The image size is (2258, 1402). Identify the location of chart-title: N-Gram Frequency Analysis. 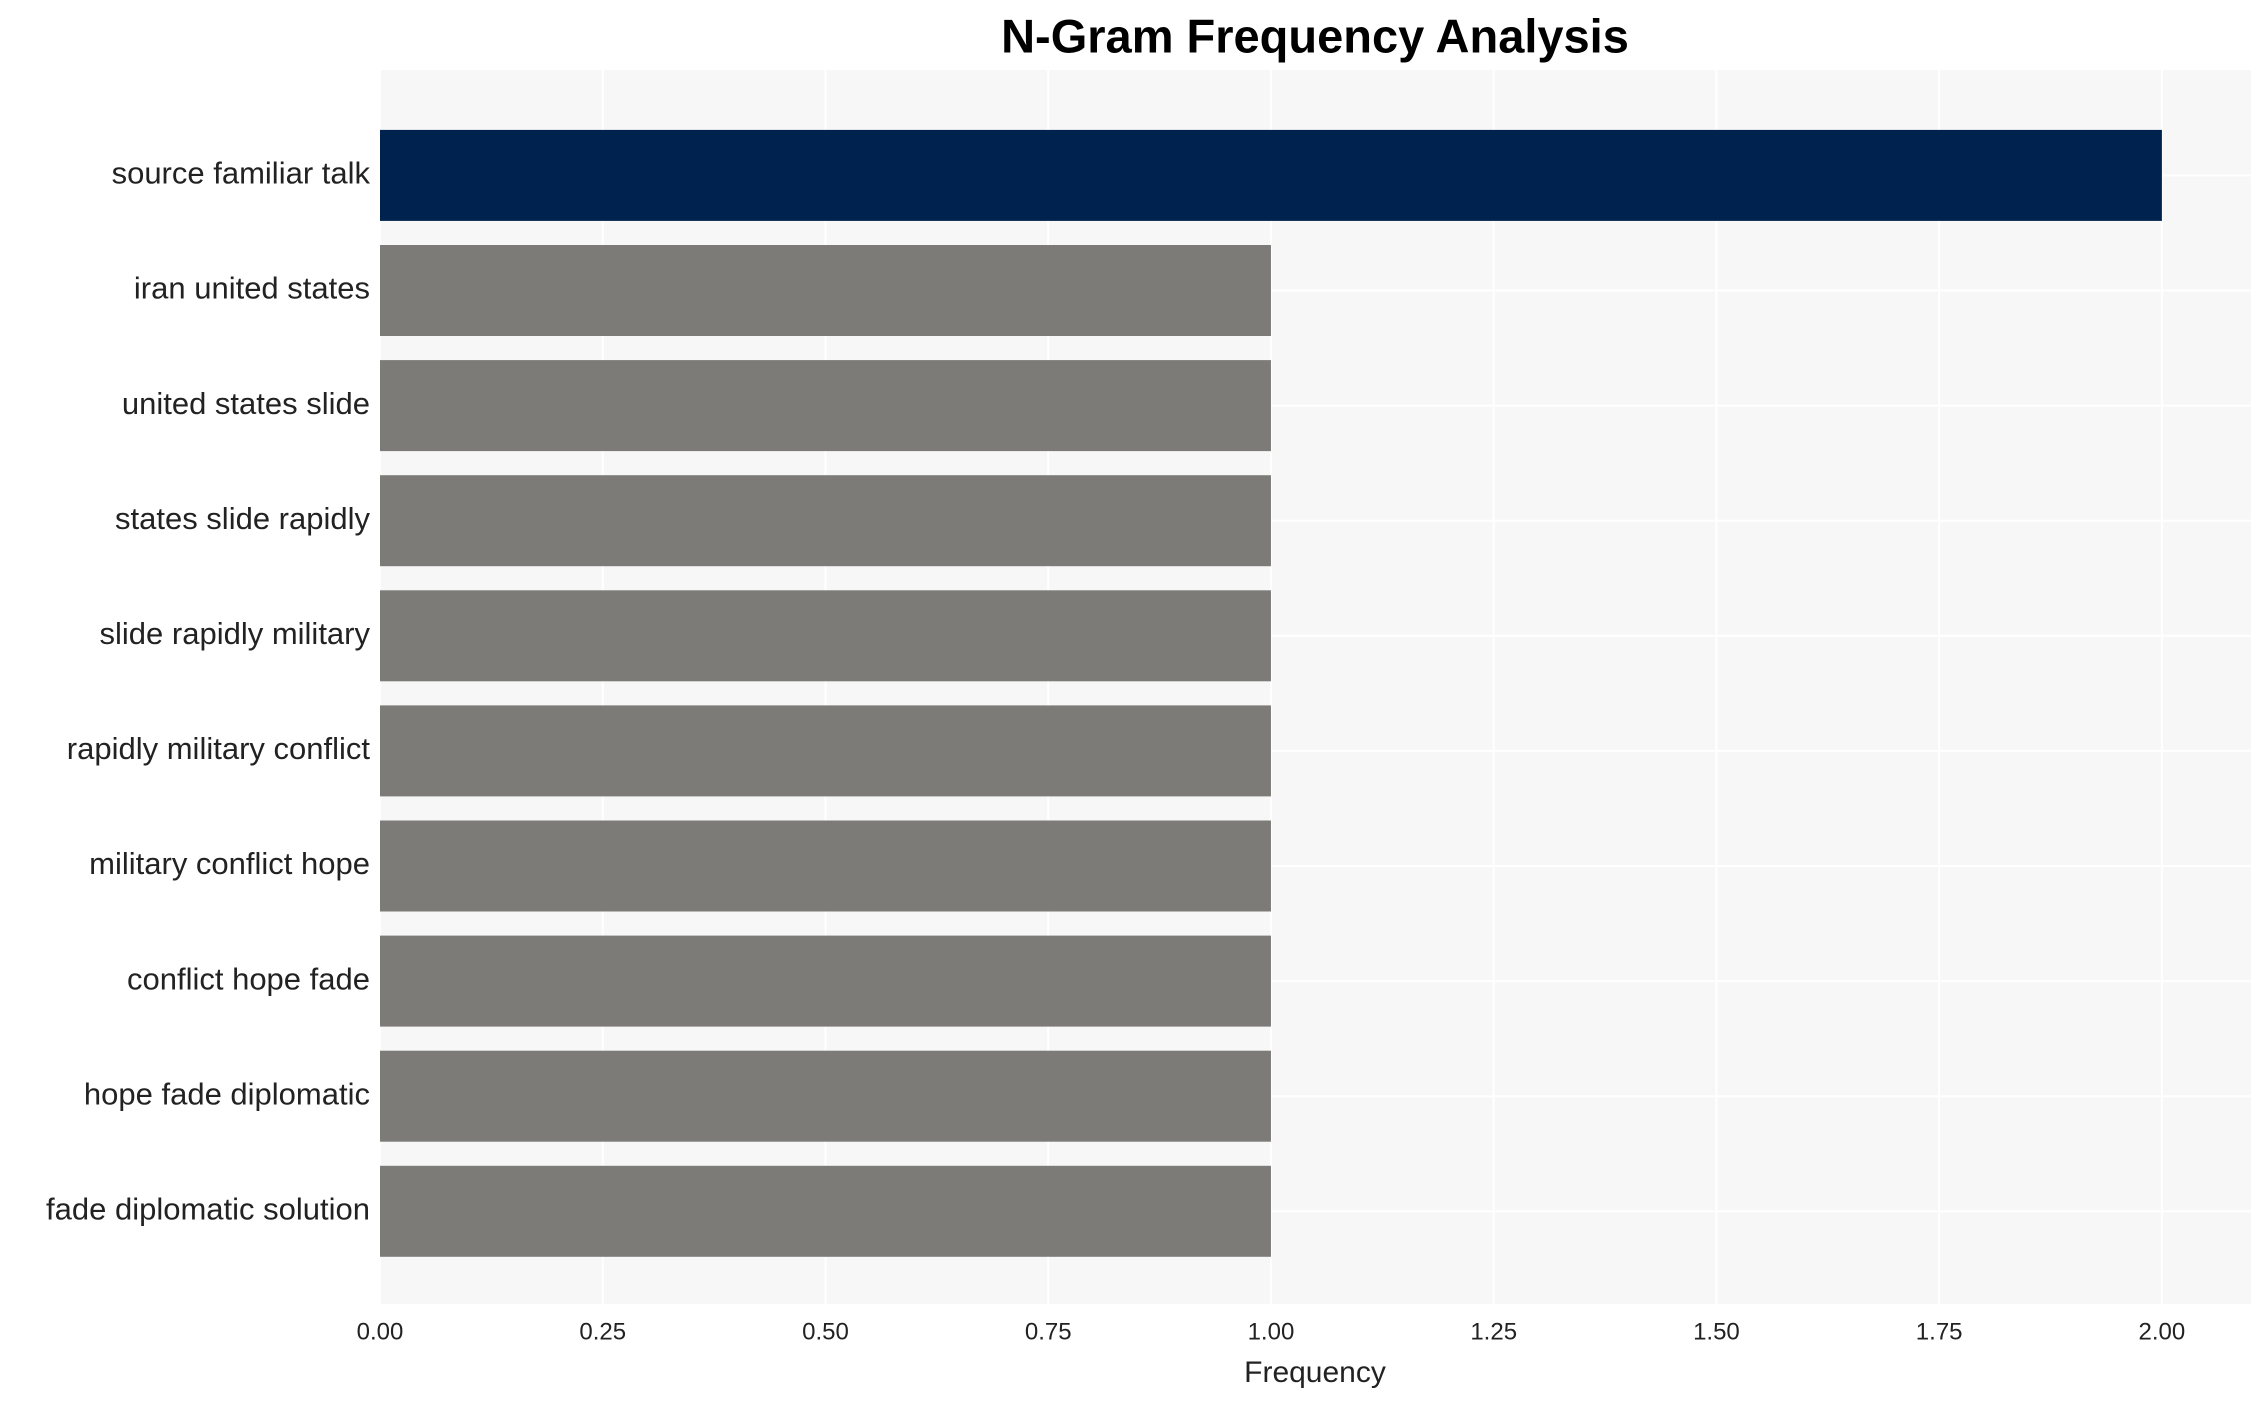
(1315, 35).